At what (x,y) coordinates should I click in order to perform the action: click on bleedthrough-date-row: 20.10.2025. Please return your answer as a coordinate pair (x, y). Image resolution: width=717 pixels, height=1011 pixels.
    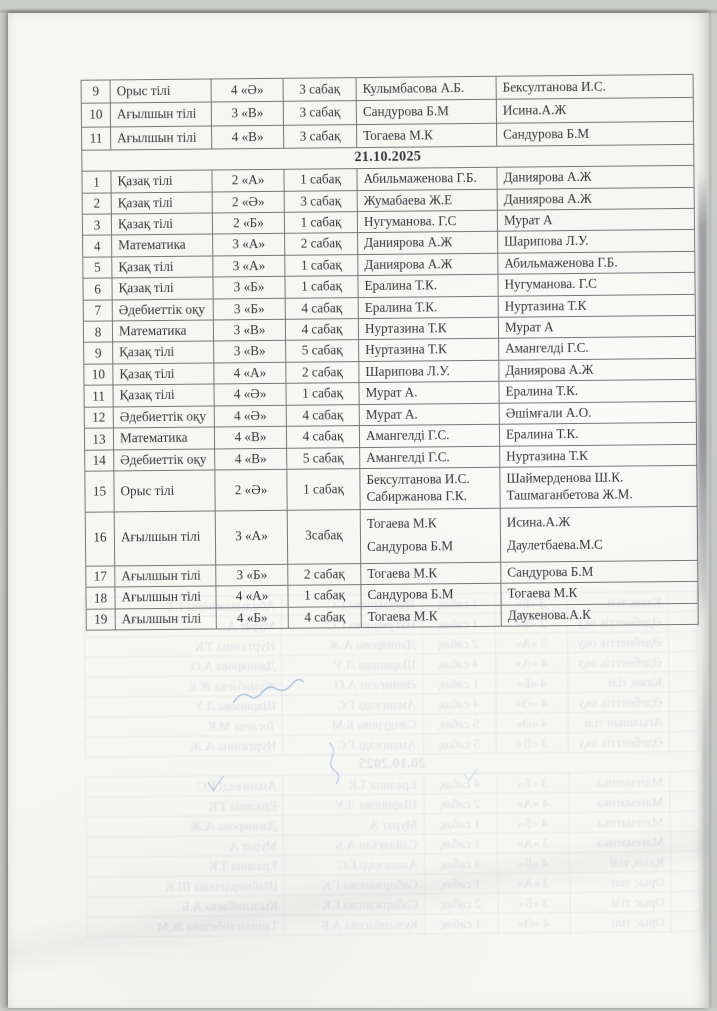
    Looking at the image, I should click on (392, 764).